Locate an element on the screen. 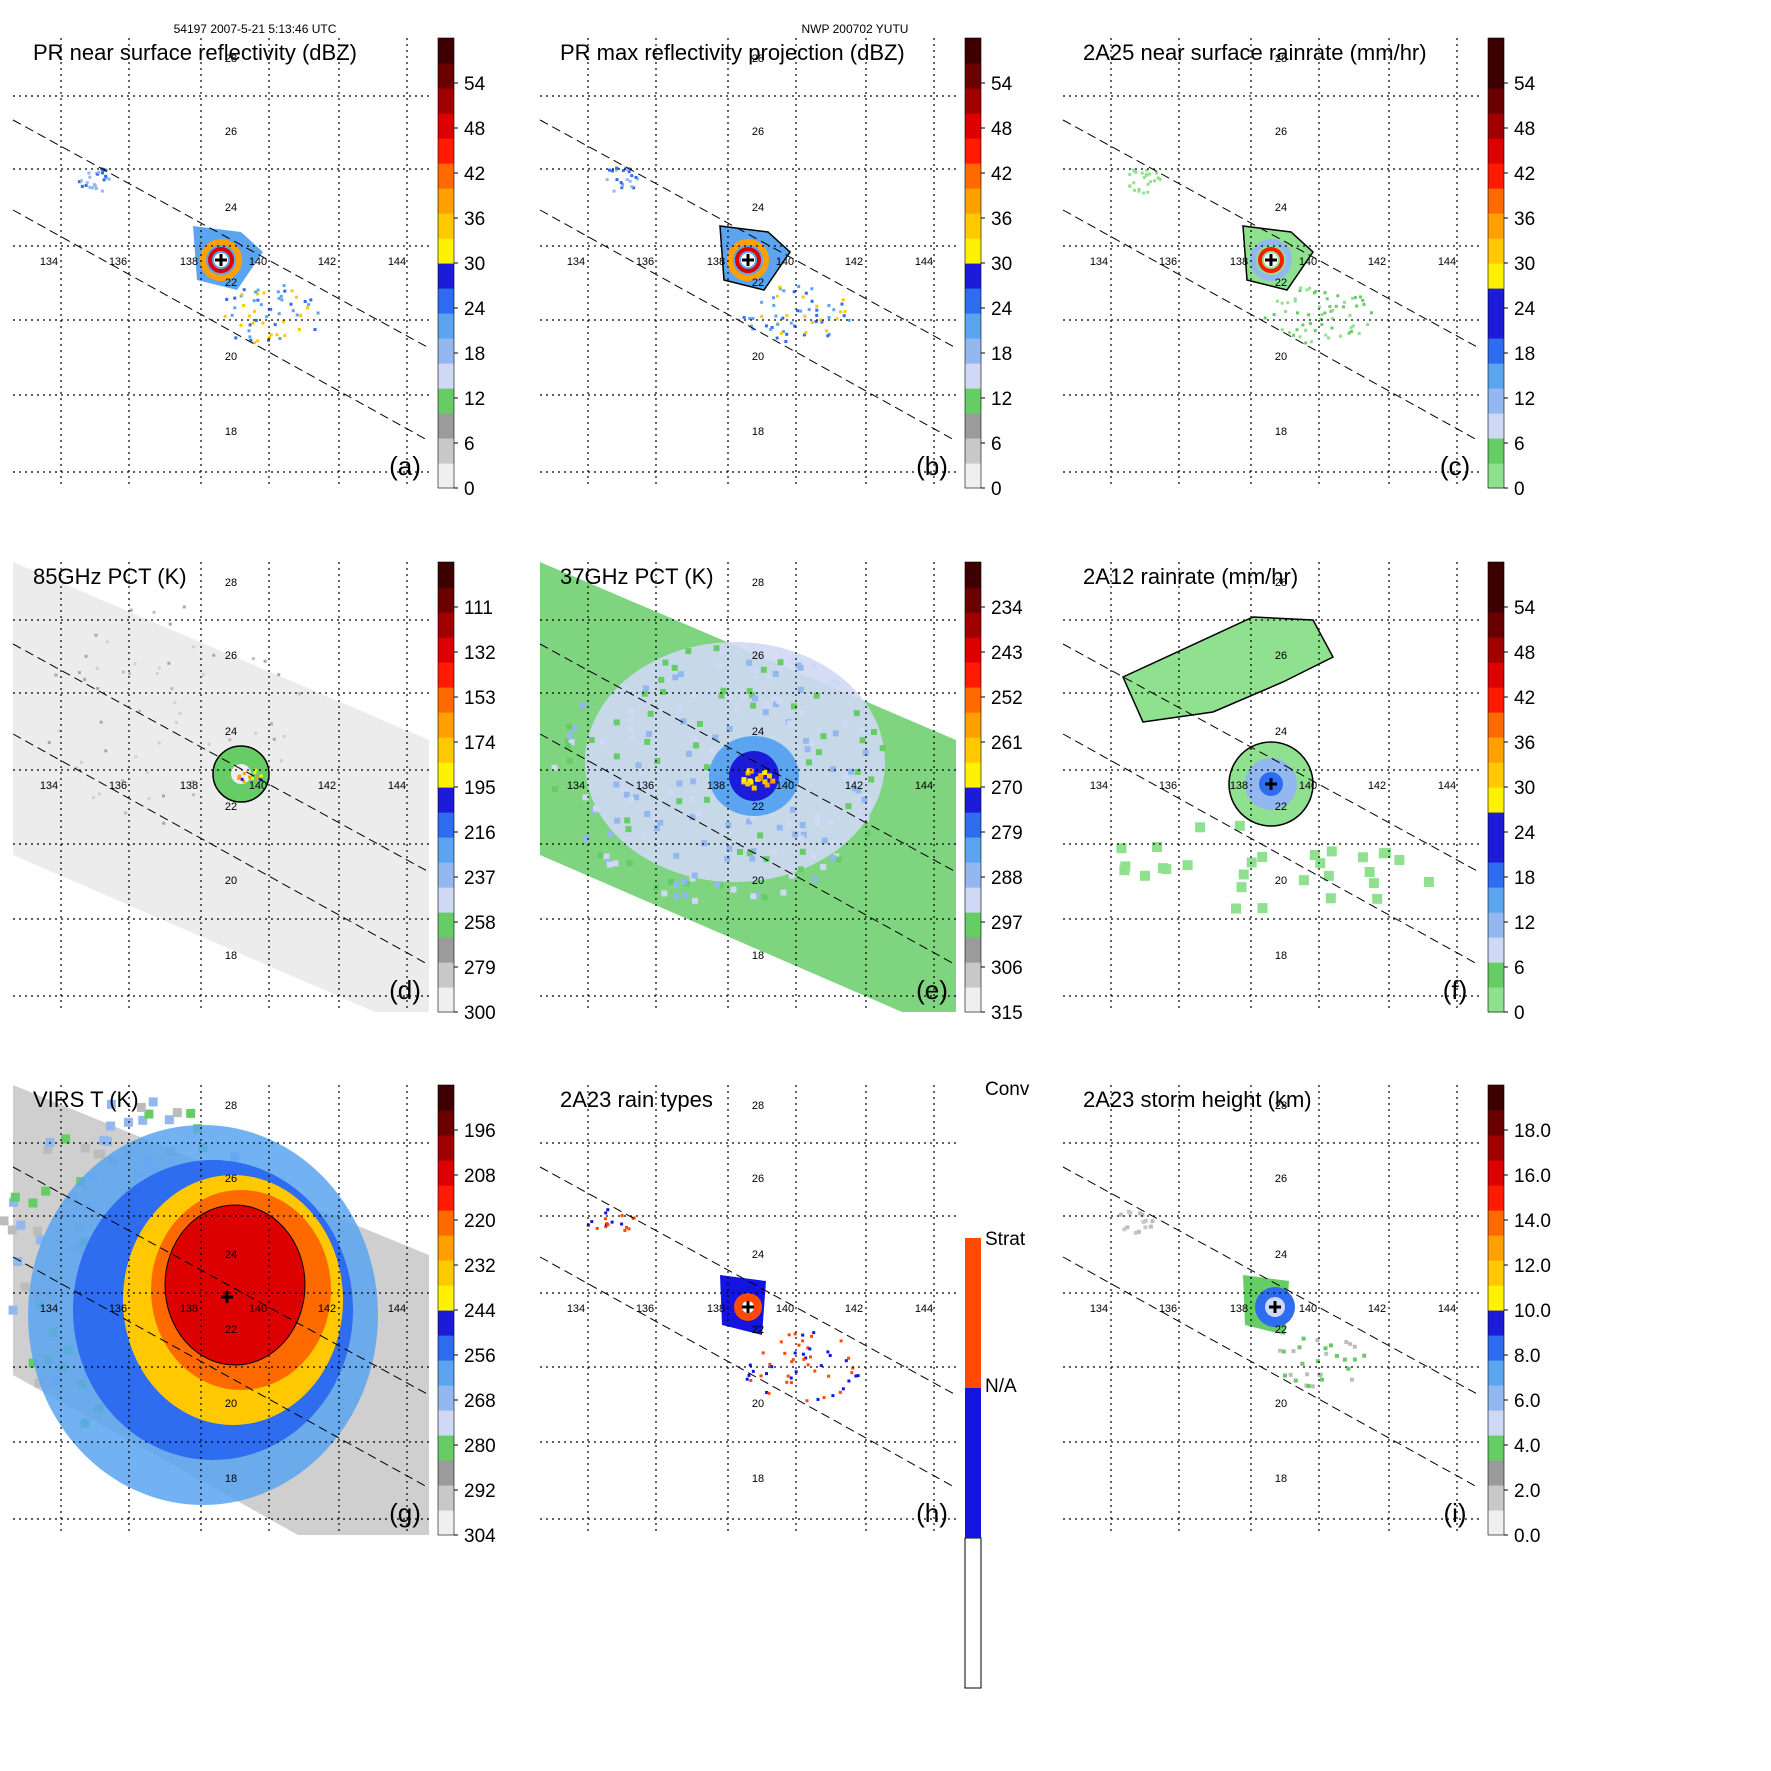 This screenshot has height=1771, width=1771. lon-label: 134 is located at coordinates (576, 786).